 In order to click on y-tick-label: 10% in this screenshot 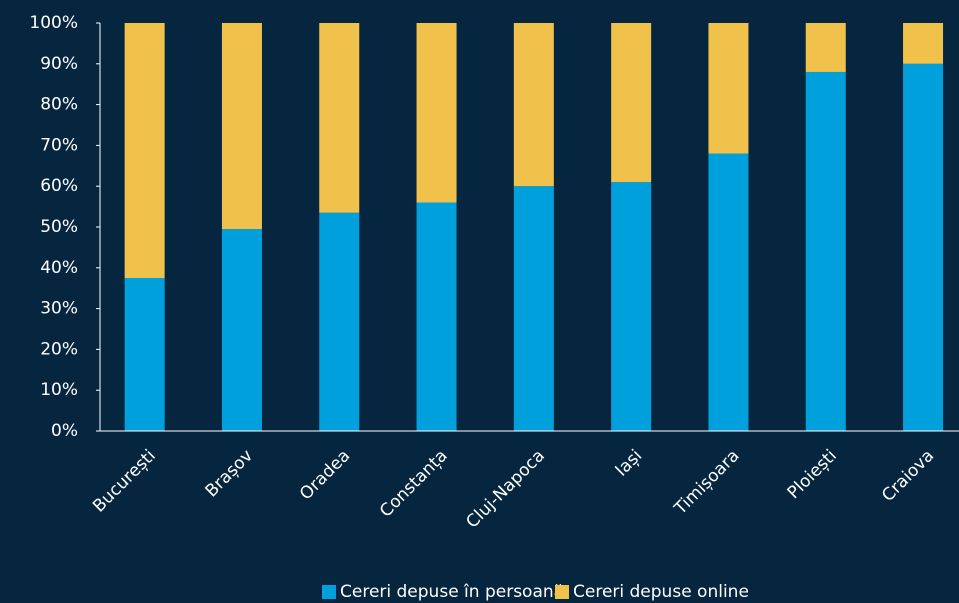, I will do `click(59, 390)`.